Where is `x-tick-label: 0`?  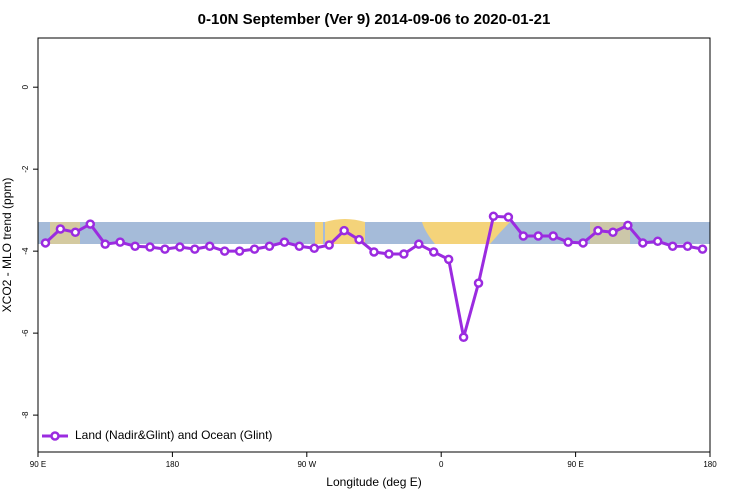
x-tick-label: 0 is located at coordinates (441, 464).